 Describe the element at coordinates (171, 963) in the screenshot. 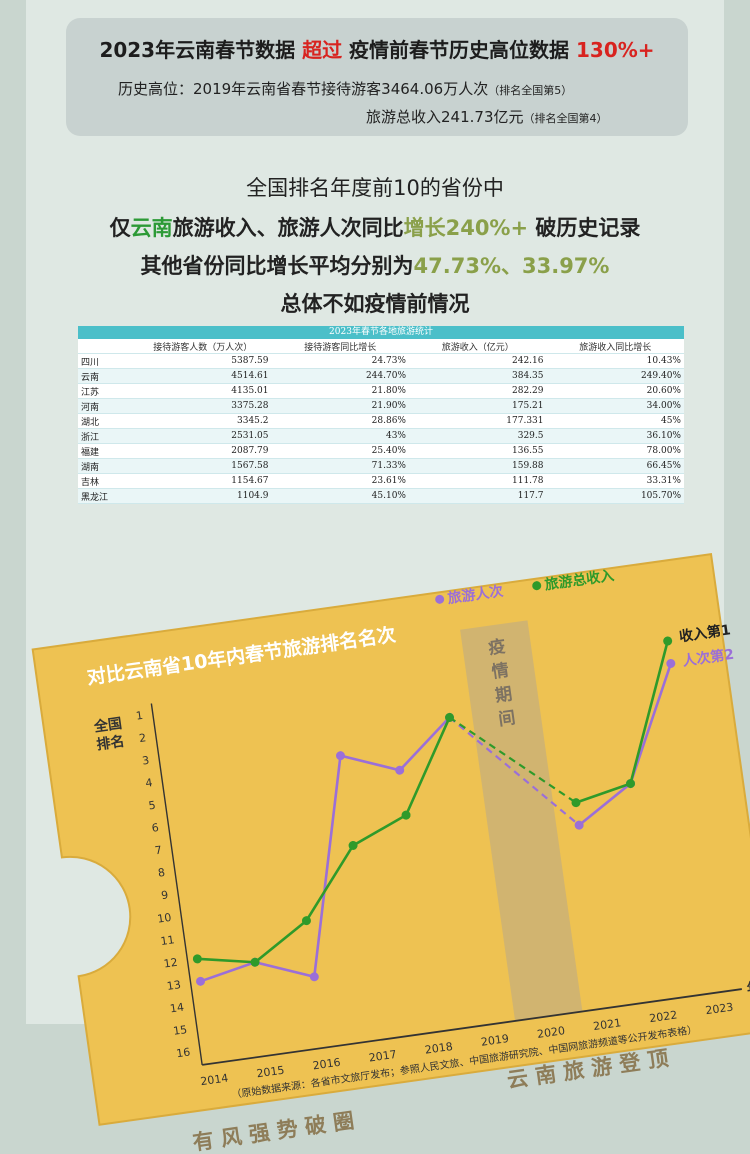

I see `y-tick-label: 12` at that location.